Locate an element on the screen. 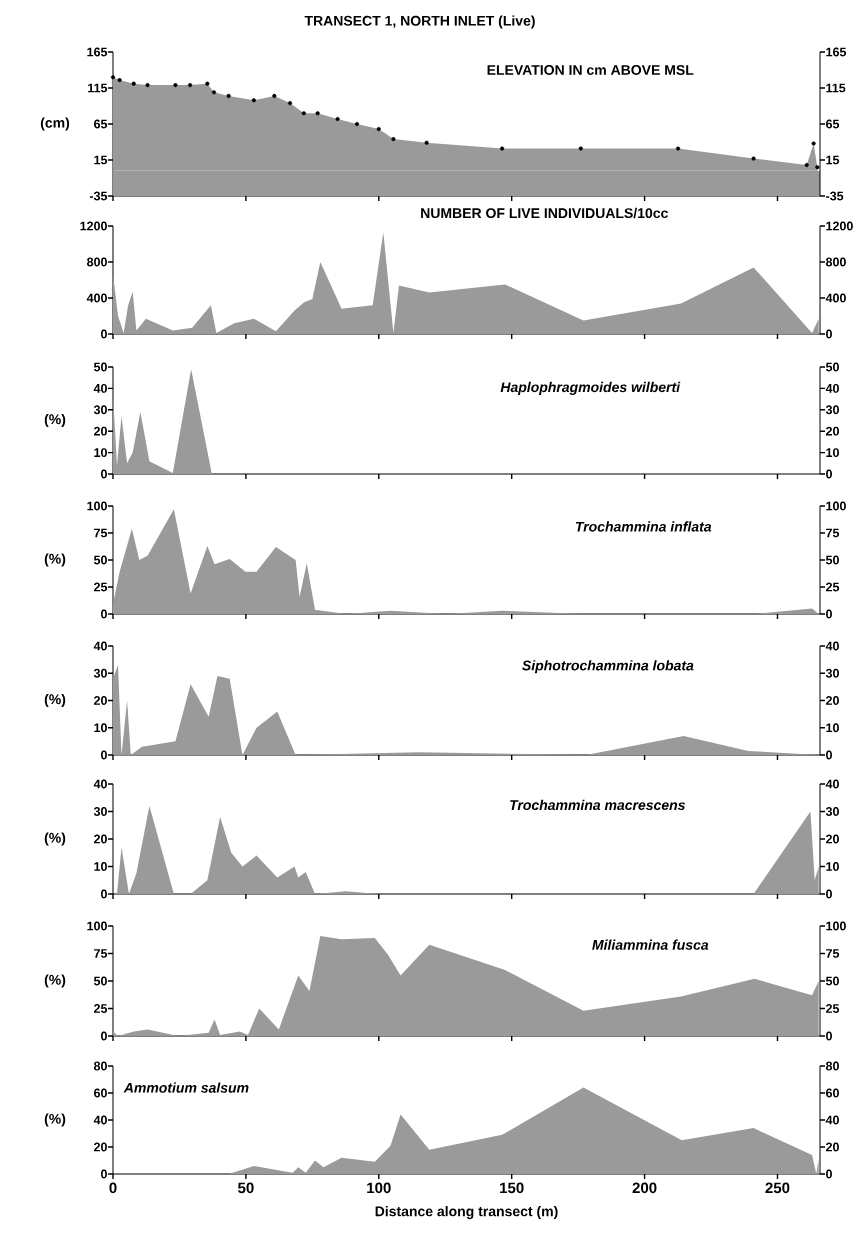  y-tick-label: -35 is located at coordinates (98, 196).